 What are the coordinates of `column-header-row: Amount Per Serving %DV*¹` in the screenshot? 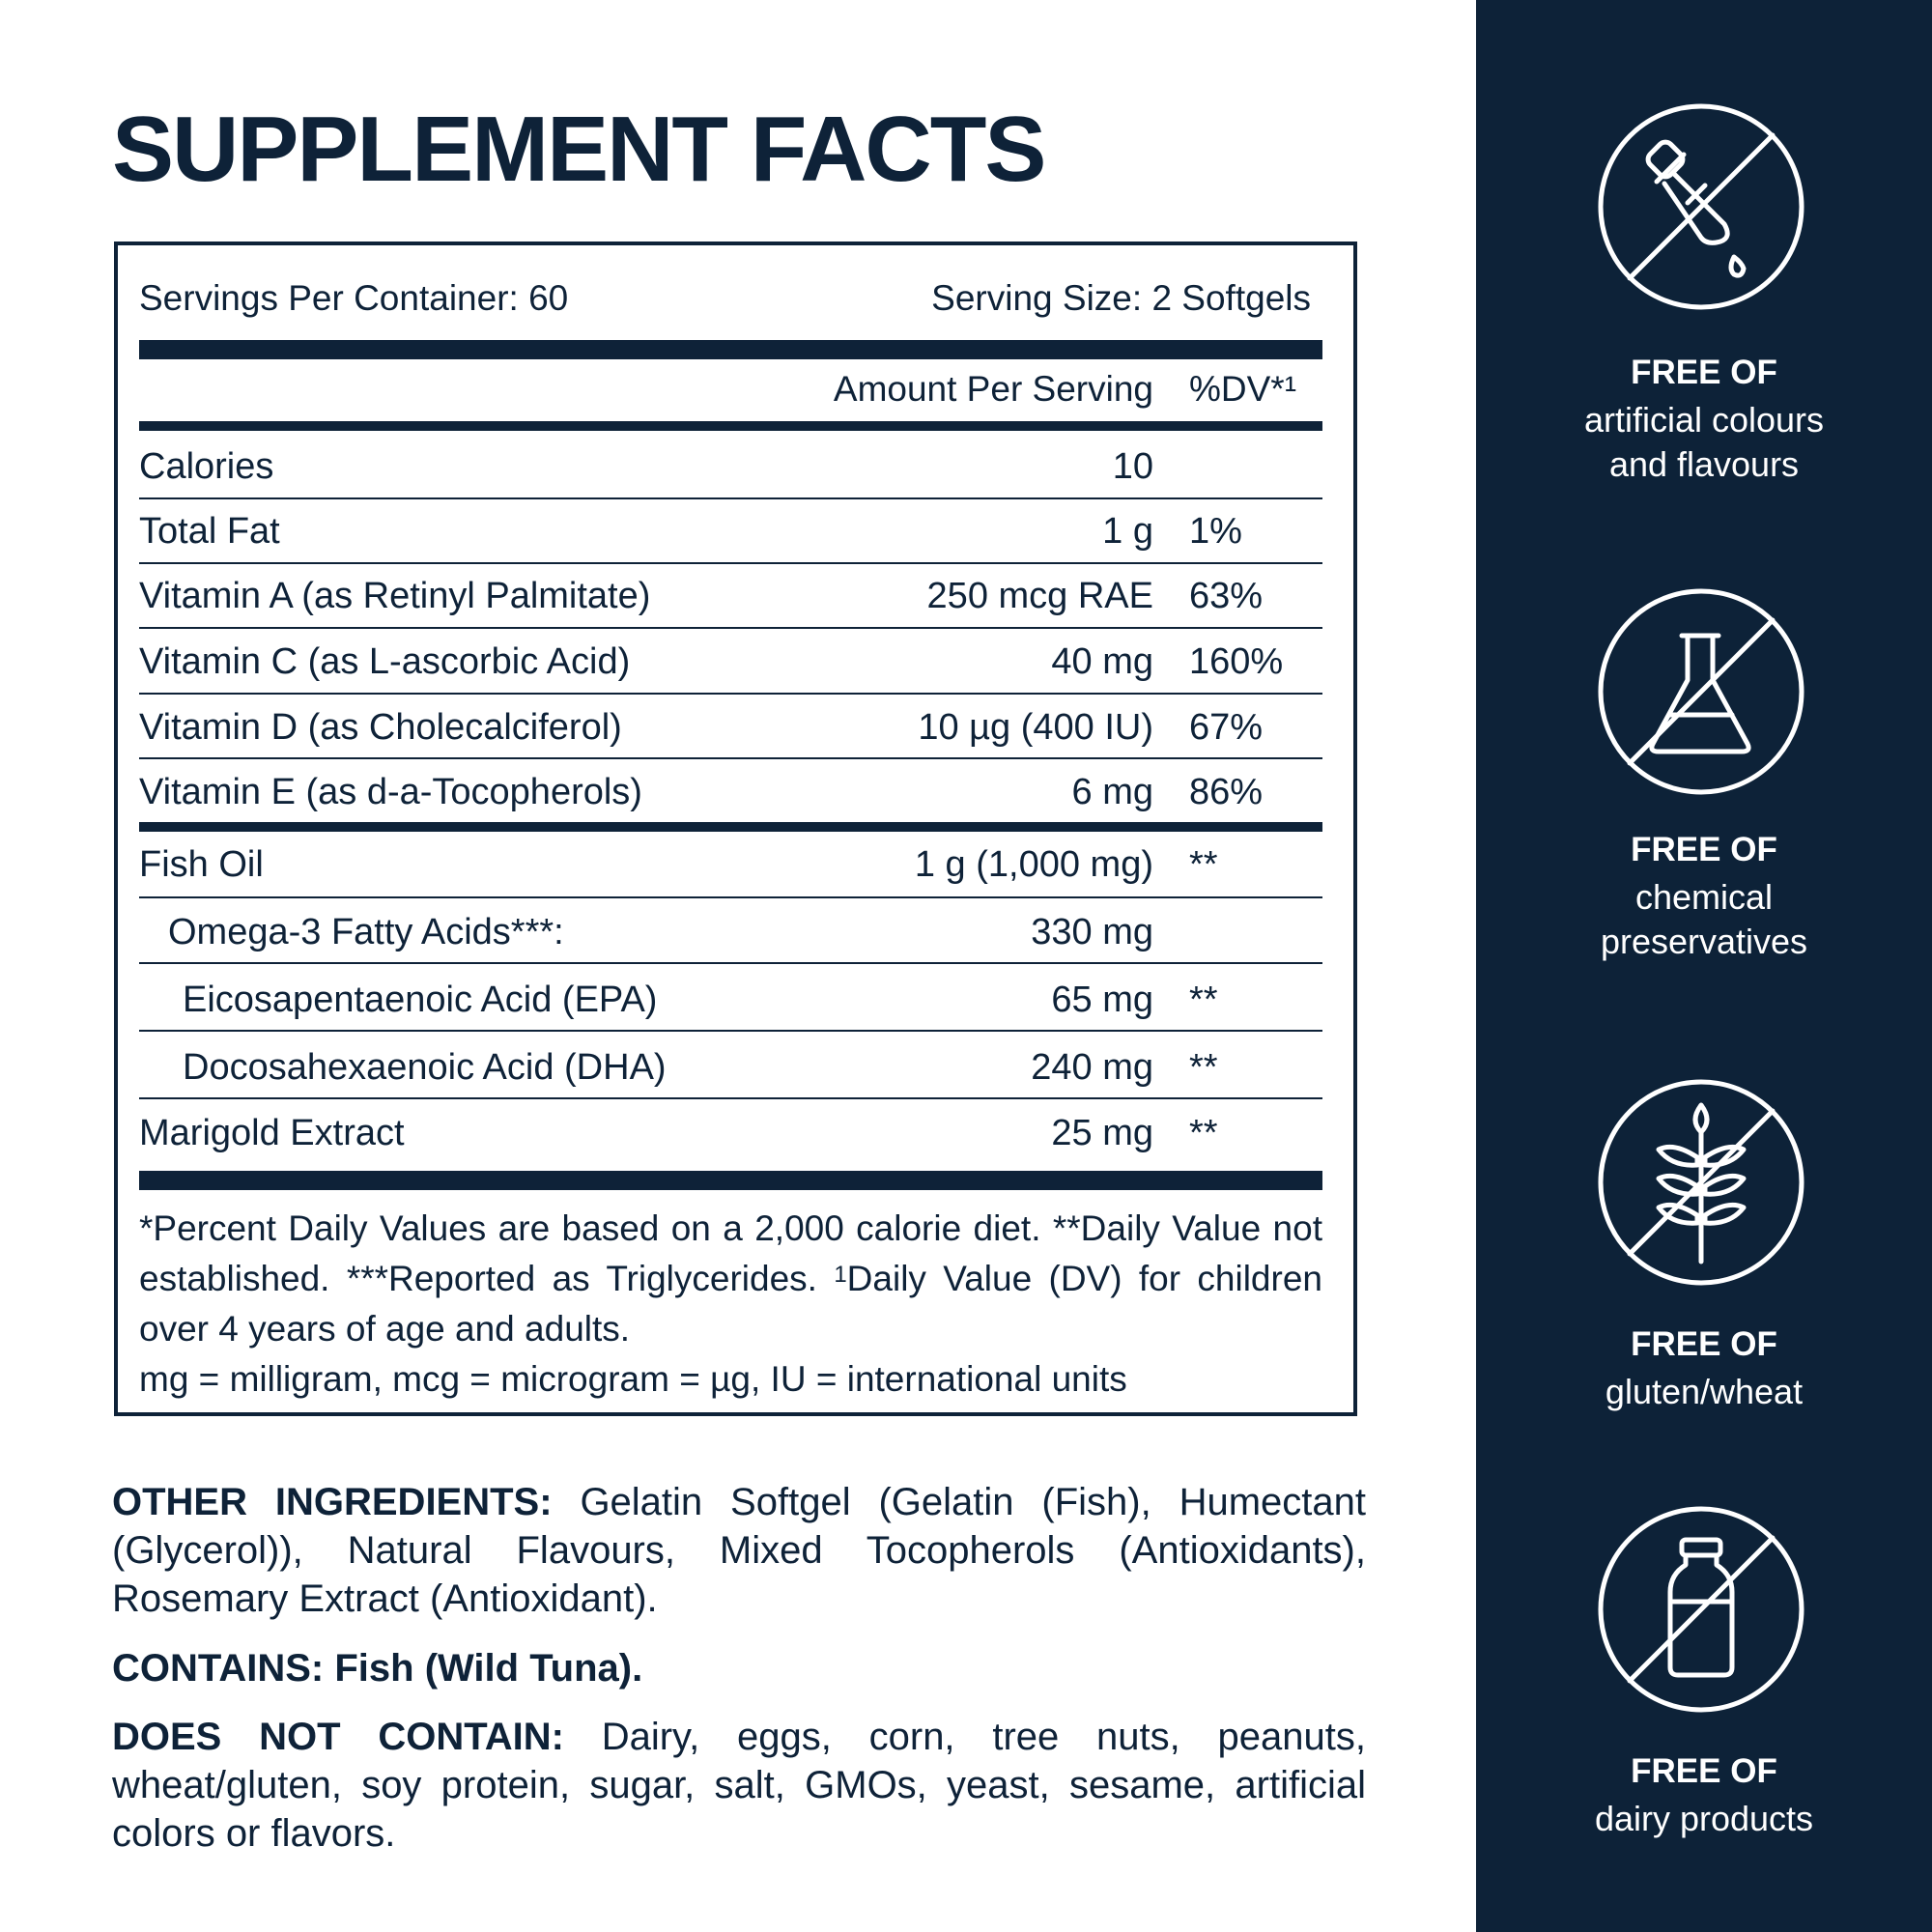 It's located at (730, 396).